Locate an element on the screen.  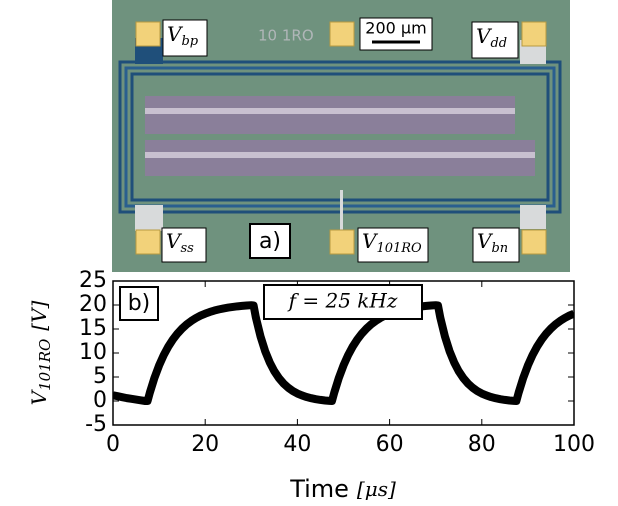
y-tick-label: -5 is located at coordinates (96, 424).